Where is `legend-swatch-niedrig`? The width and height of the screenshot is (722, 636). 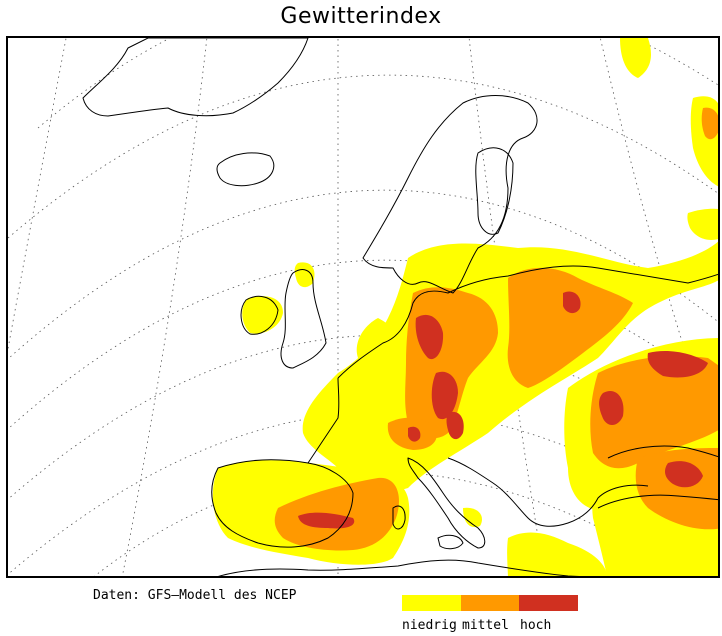 legend-swatch-niedrig is located at coordinates (431, 603).